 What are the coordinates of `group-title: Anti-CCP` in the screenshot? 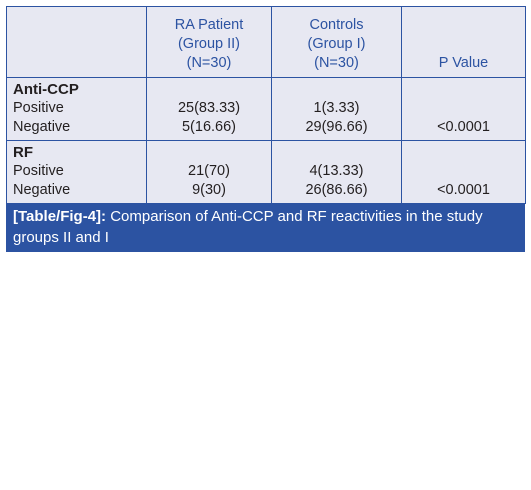 It's located at (46, 89).